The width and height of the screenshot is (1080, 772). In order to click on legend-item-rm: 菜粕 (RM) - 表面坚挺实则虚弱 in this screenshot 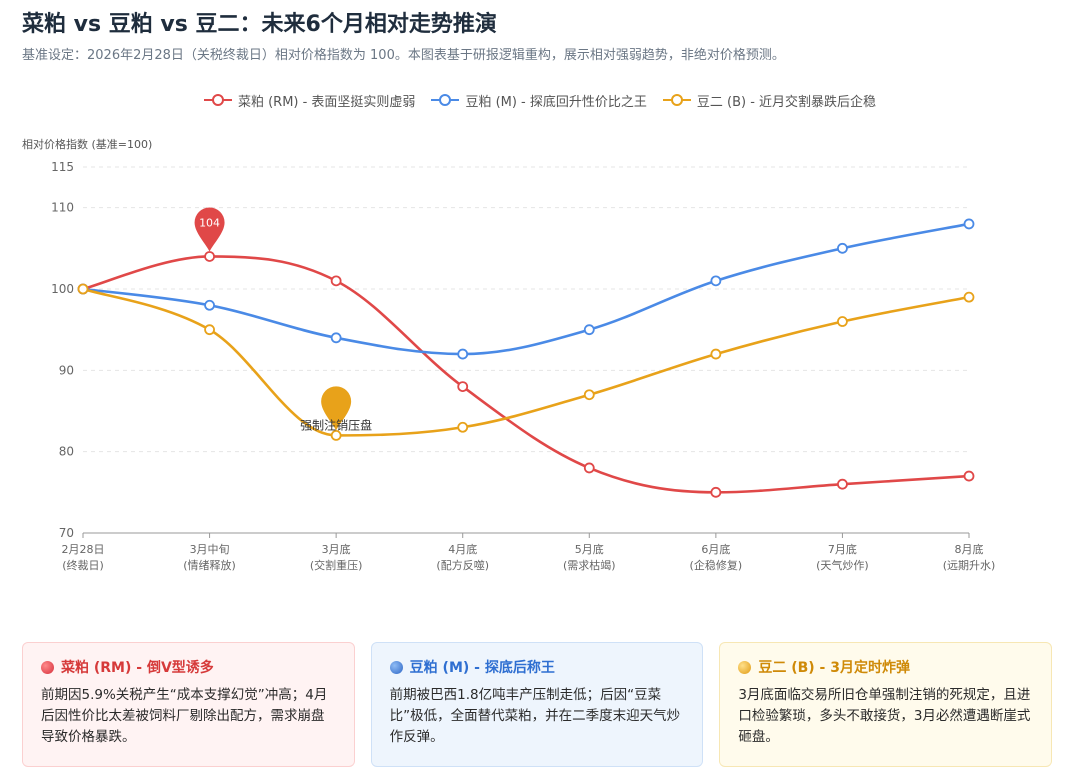, I will do `click(309, 100)`.